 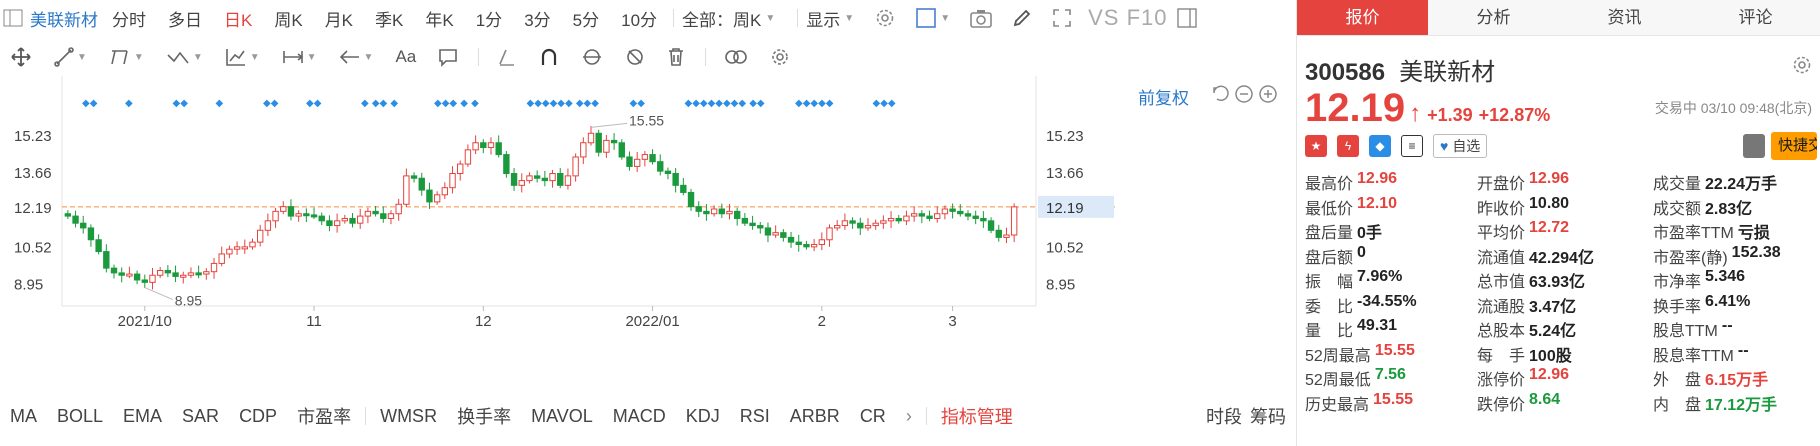 What do you see at coordinates (1562, 378) in the screenshot?
I see `stats-row: 52周最低 7.56 涨停价 12.96 外 盘 6.15万手` at bounding box center [1562, 378].